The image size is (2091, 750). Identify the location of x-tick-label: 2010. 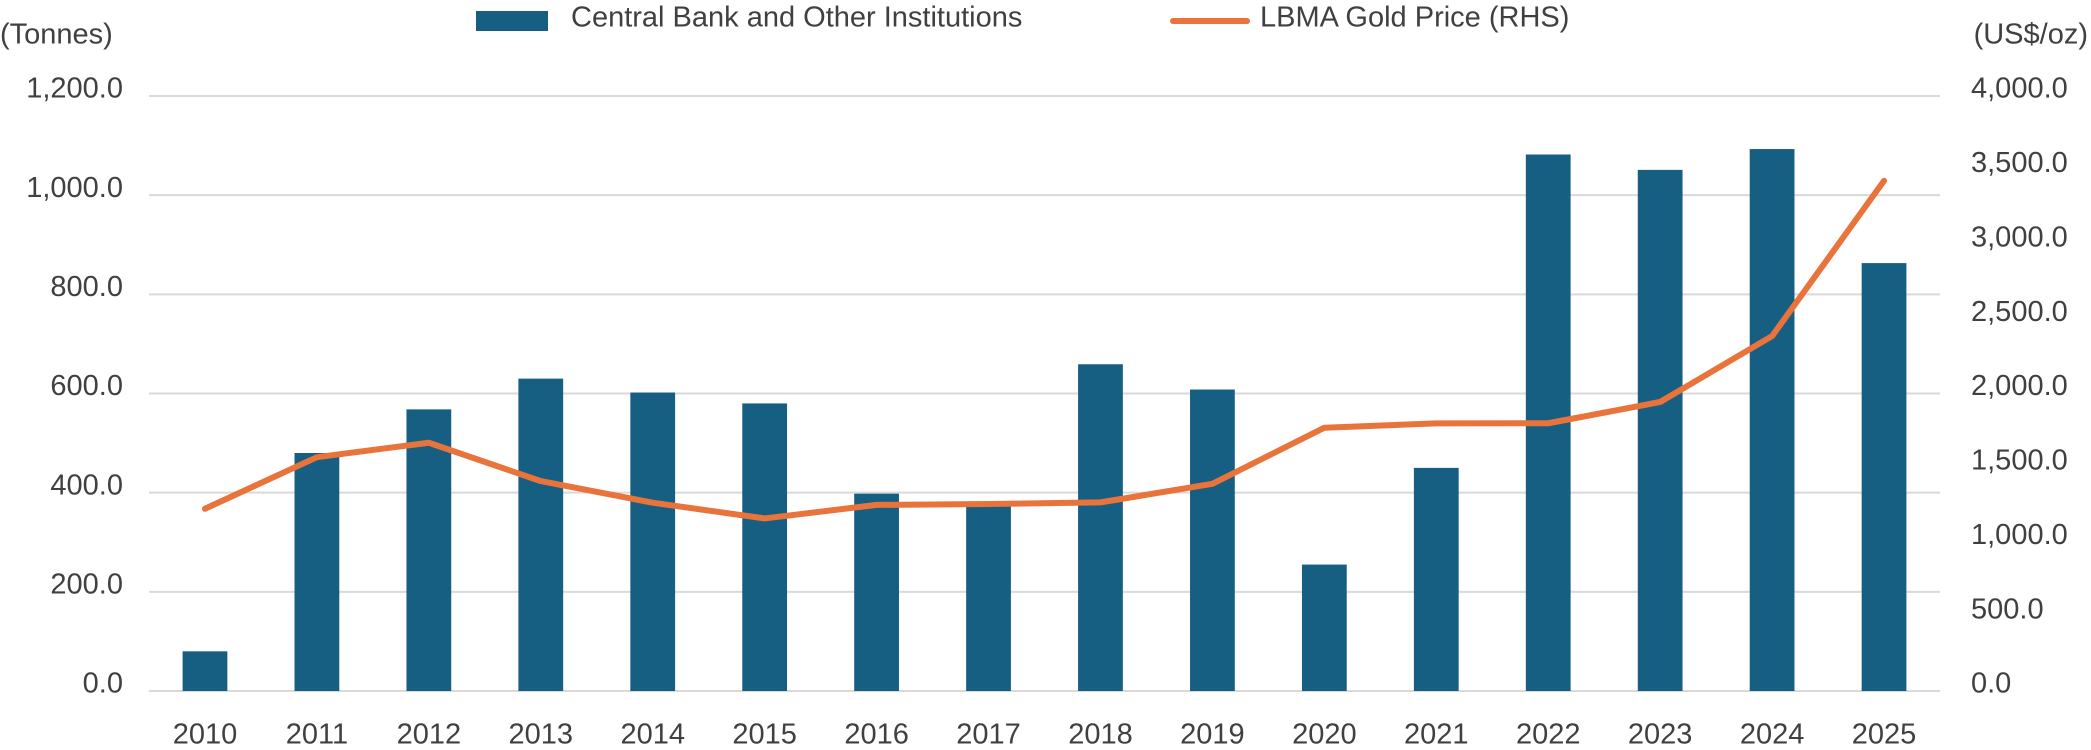
(205, 734).